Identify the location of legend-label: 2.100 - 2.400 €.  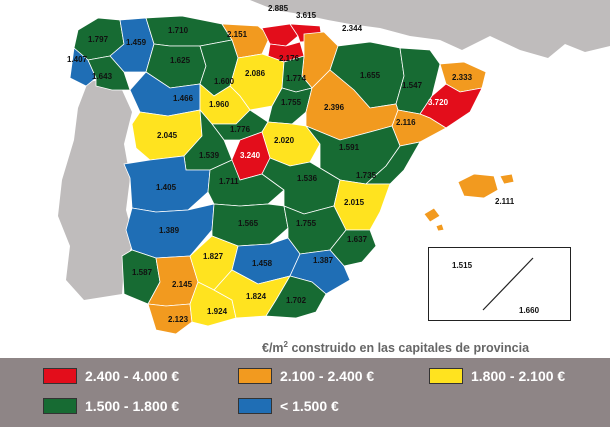
(327, 376).